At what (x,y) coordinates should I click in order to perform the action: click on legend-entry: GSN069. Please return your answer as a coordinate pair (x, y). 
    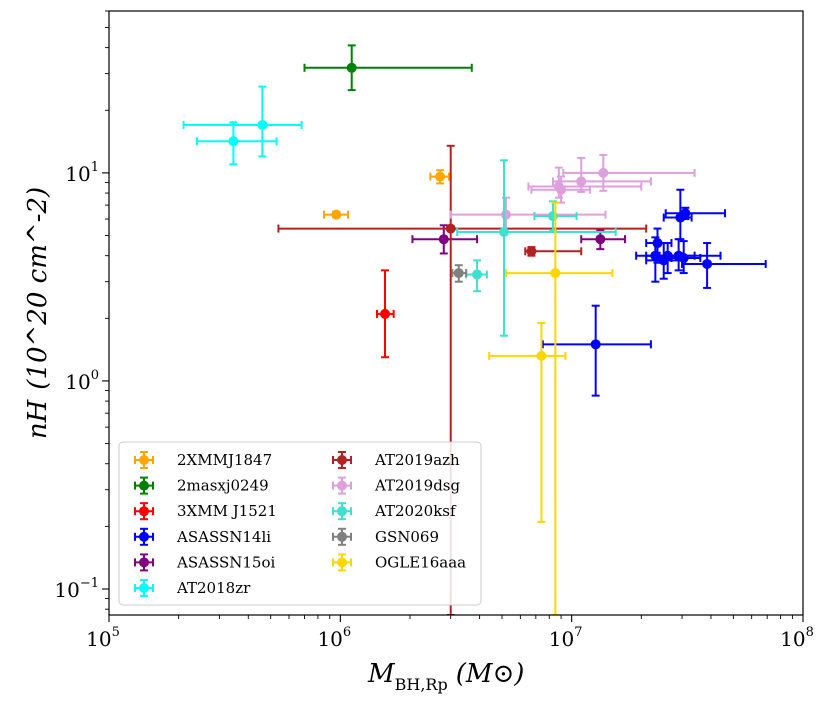
    Looking at the image, I should click on (385, 536).